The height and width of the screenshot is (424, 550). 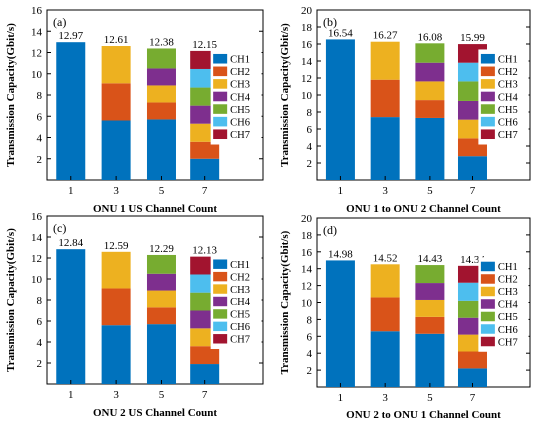 What do you see at coordinates (59, 228) in the screenshot?
I see `panel-label: (c)` at bounding box center [59, 228].